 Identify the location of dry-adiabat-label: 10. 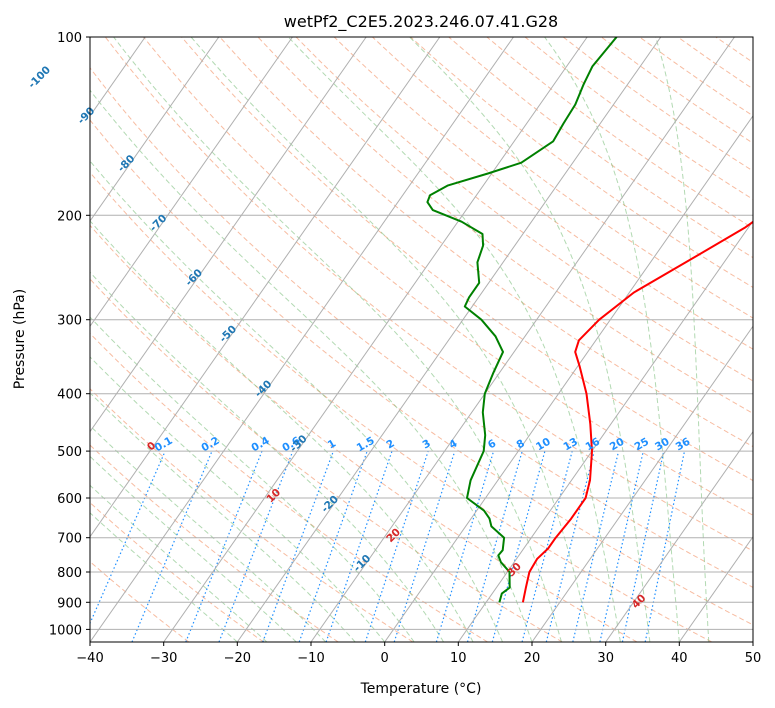
(273, 495).